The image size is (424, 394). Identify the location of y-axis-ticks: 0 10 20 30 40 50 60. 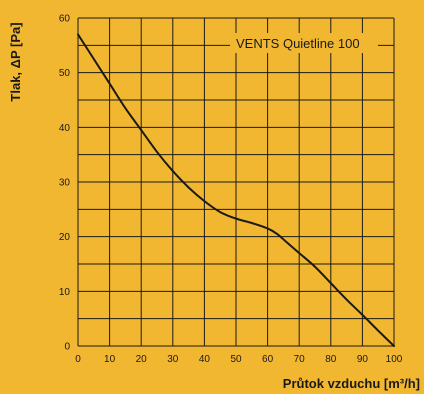
(65, 183).